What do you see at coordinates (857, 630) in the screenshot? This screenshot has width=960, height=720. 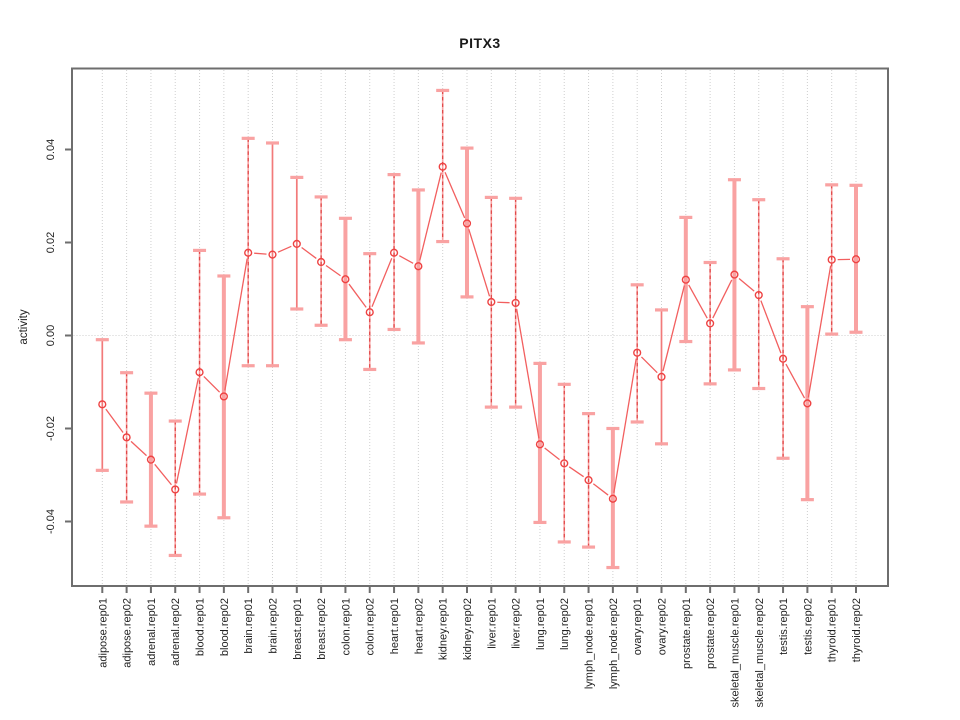 I see `x-tick-label: thyroid.rep02` at bounding box center [857, 630].